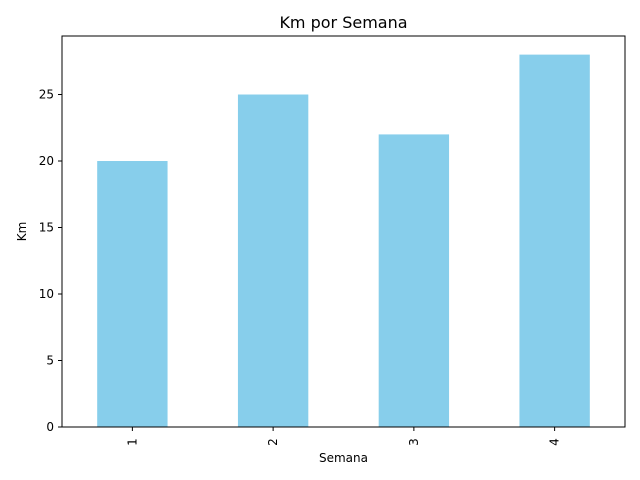 The width and height of the screenshot is (640, 480). I want to click on chart-title: Km por Semana, so click(343, 22).